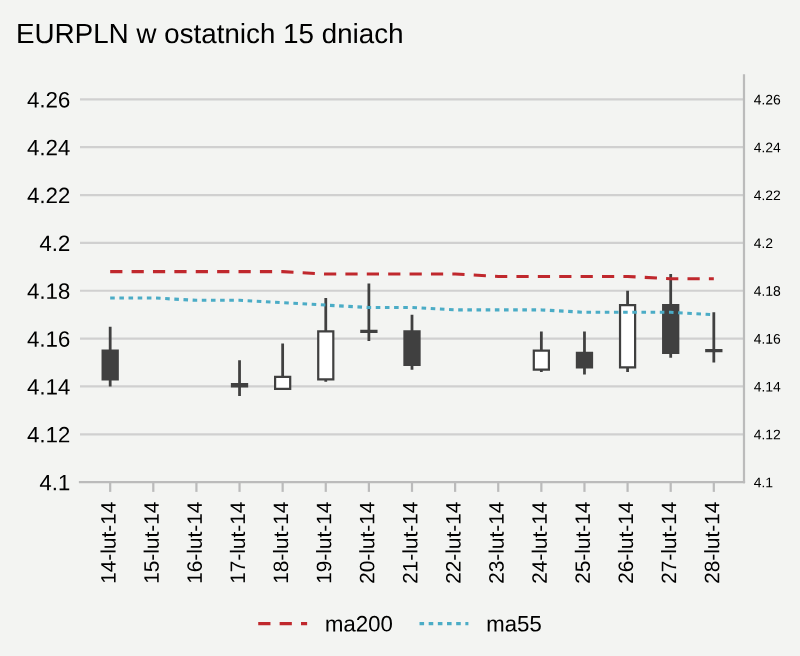  What do you see at coordinates (48, 147) in the screenshot?
I see `y-tick-label: 4.24` at bounding box center [48, 147].